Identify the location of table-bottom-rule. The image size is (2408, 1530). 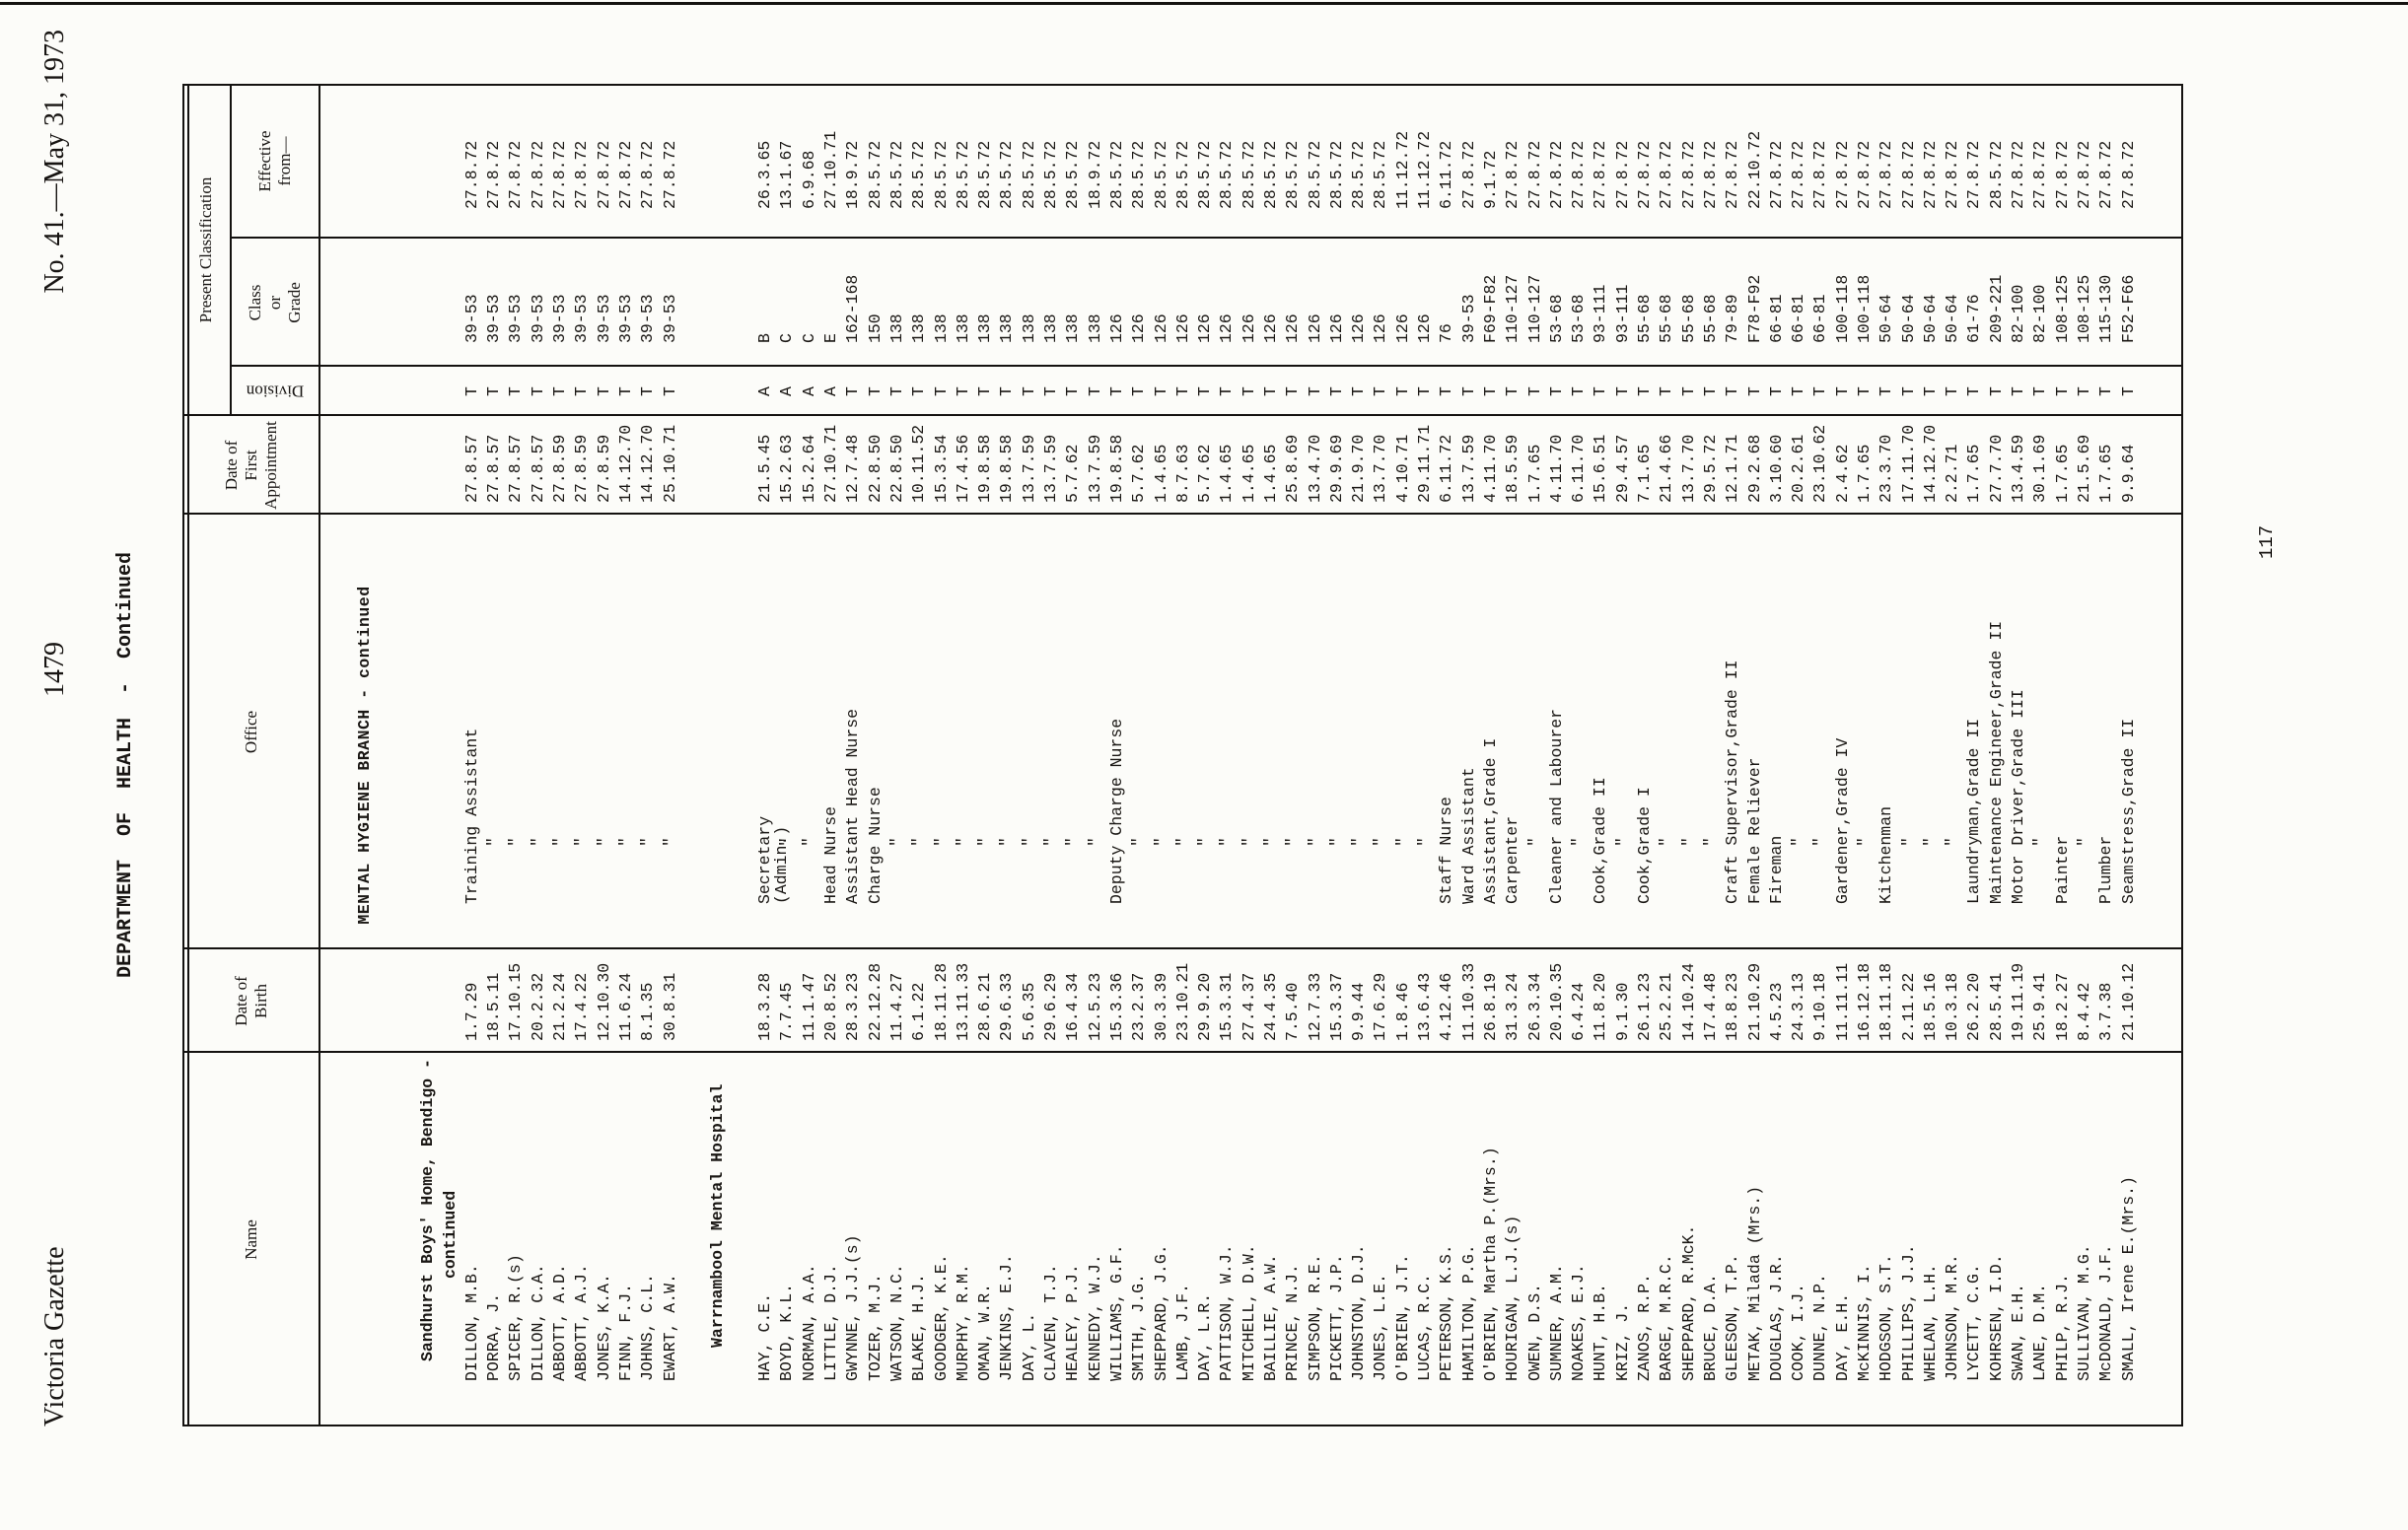
(2182, 755).